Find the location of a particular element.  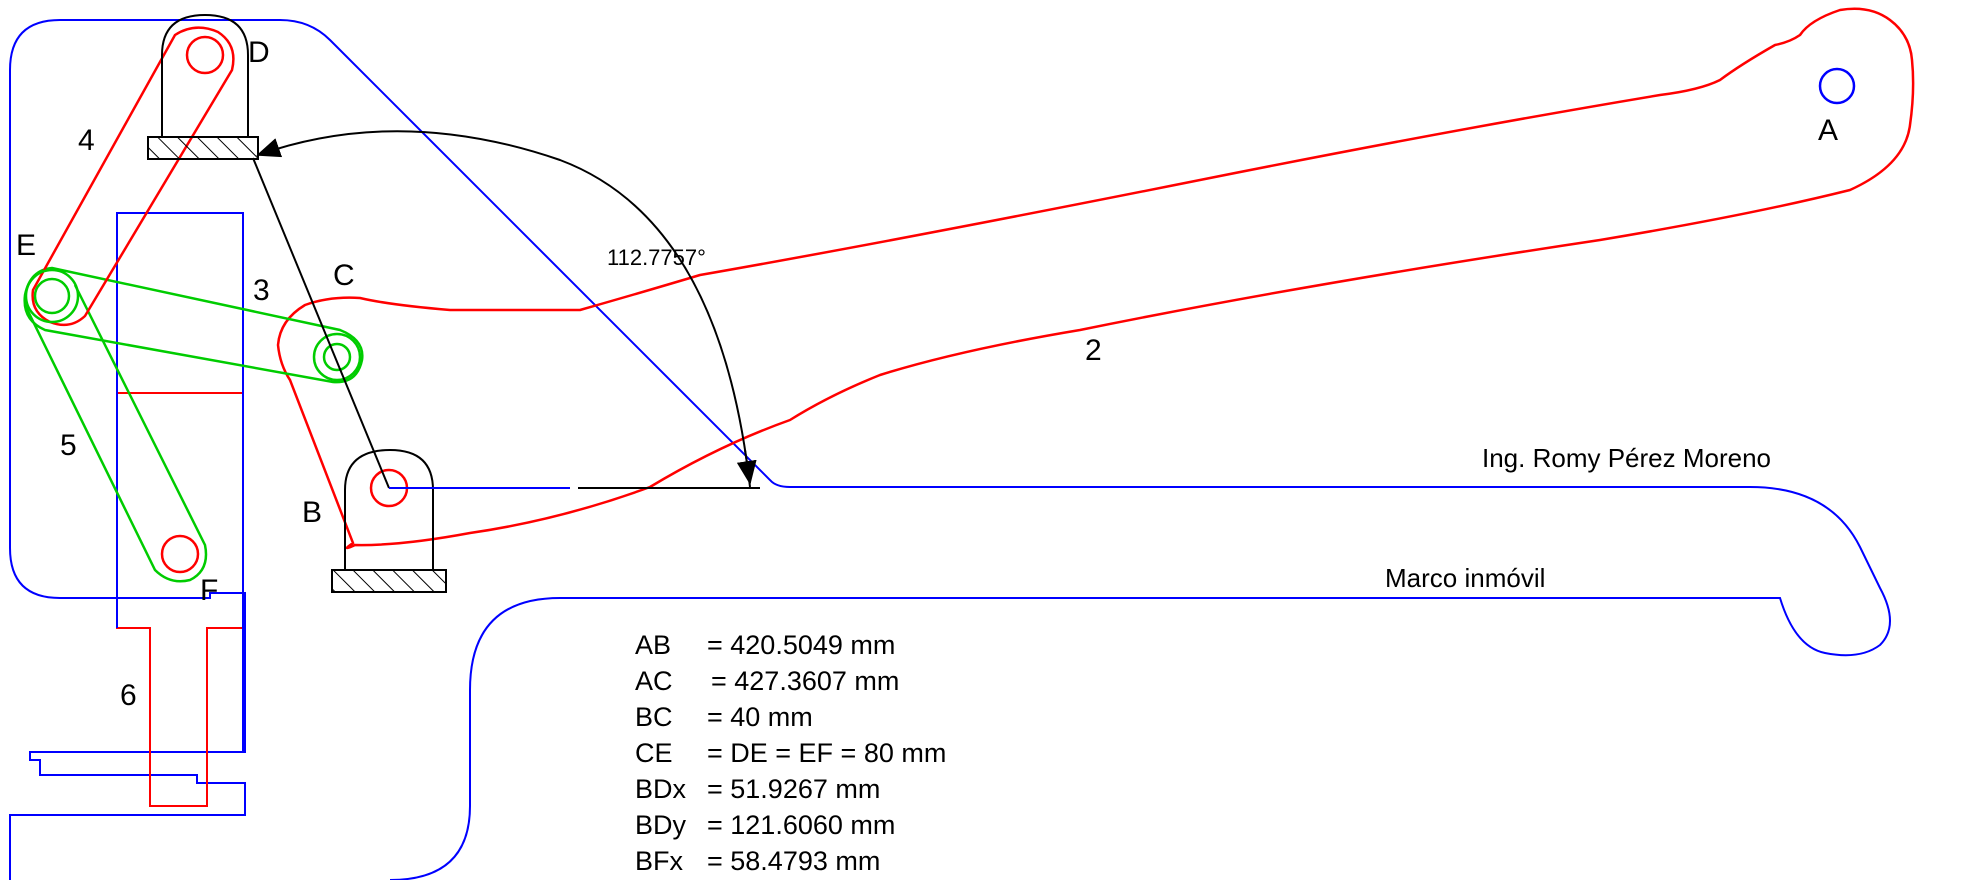

link-label-5: 5 is located at coordinates (68, 445).